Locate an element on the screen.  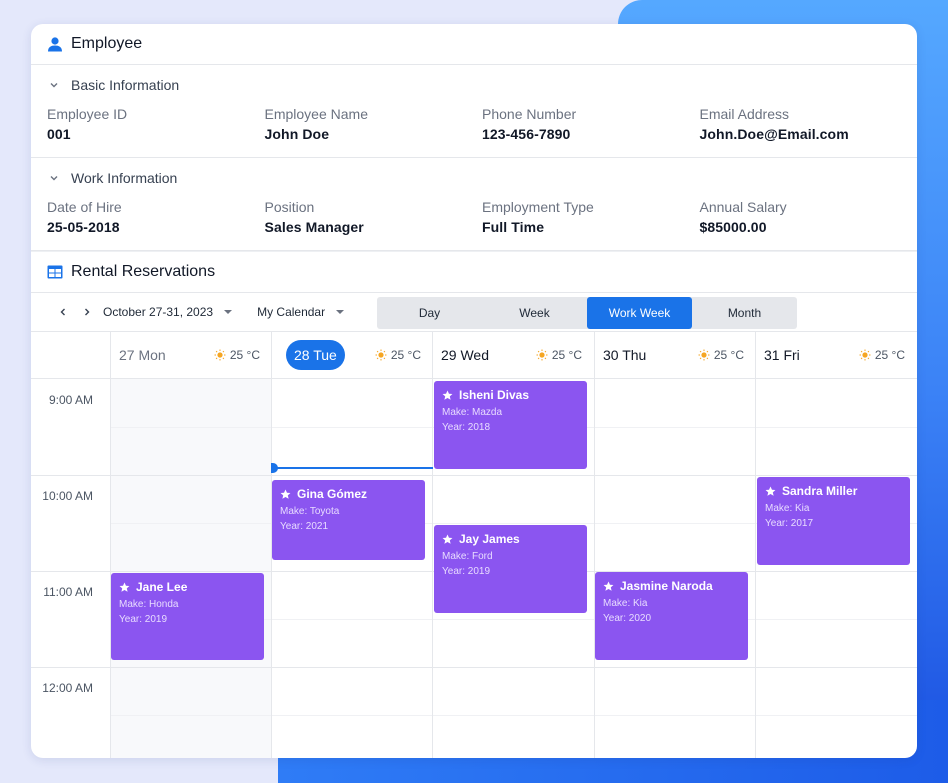
next-button is located at coordinates (87, 312).